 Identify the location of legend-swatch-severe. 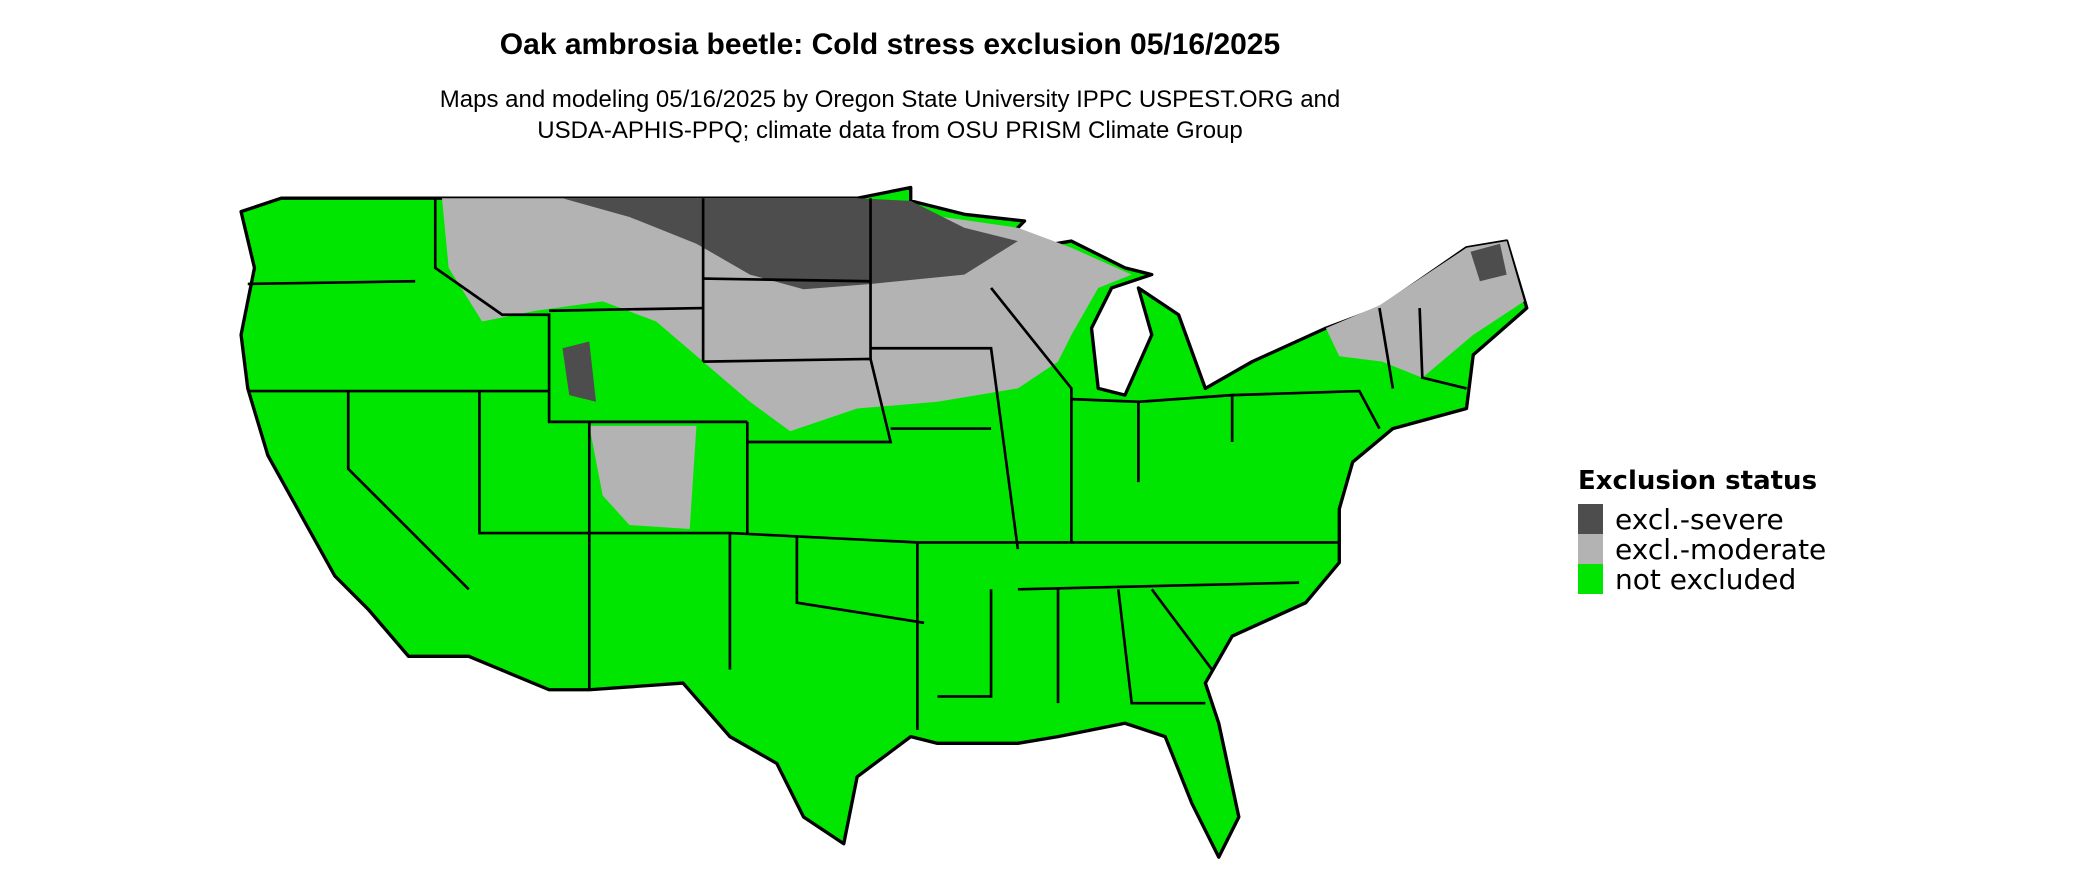
(1590, 519).